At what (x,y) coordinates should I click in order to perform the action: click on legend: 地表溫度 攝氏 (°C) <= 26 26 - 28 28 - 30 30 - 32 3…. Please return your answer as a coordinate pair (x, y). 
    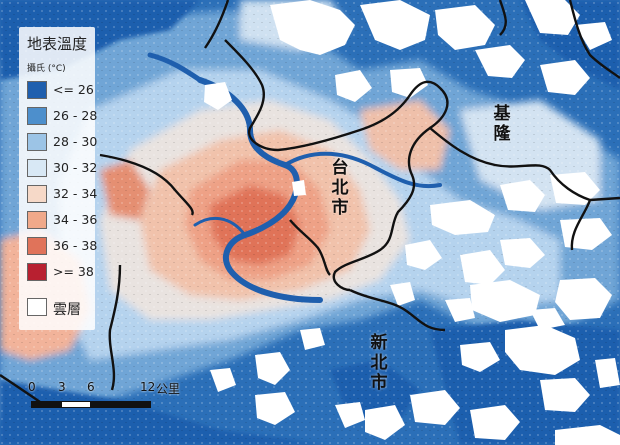
    Looking at the image, I should click on (58, 178).